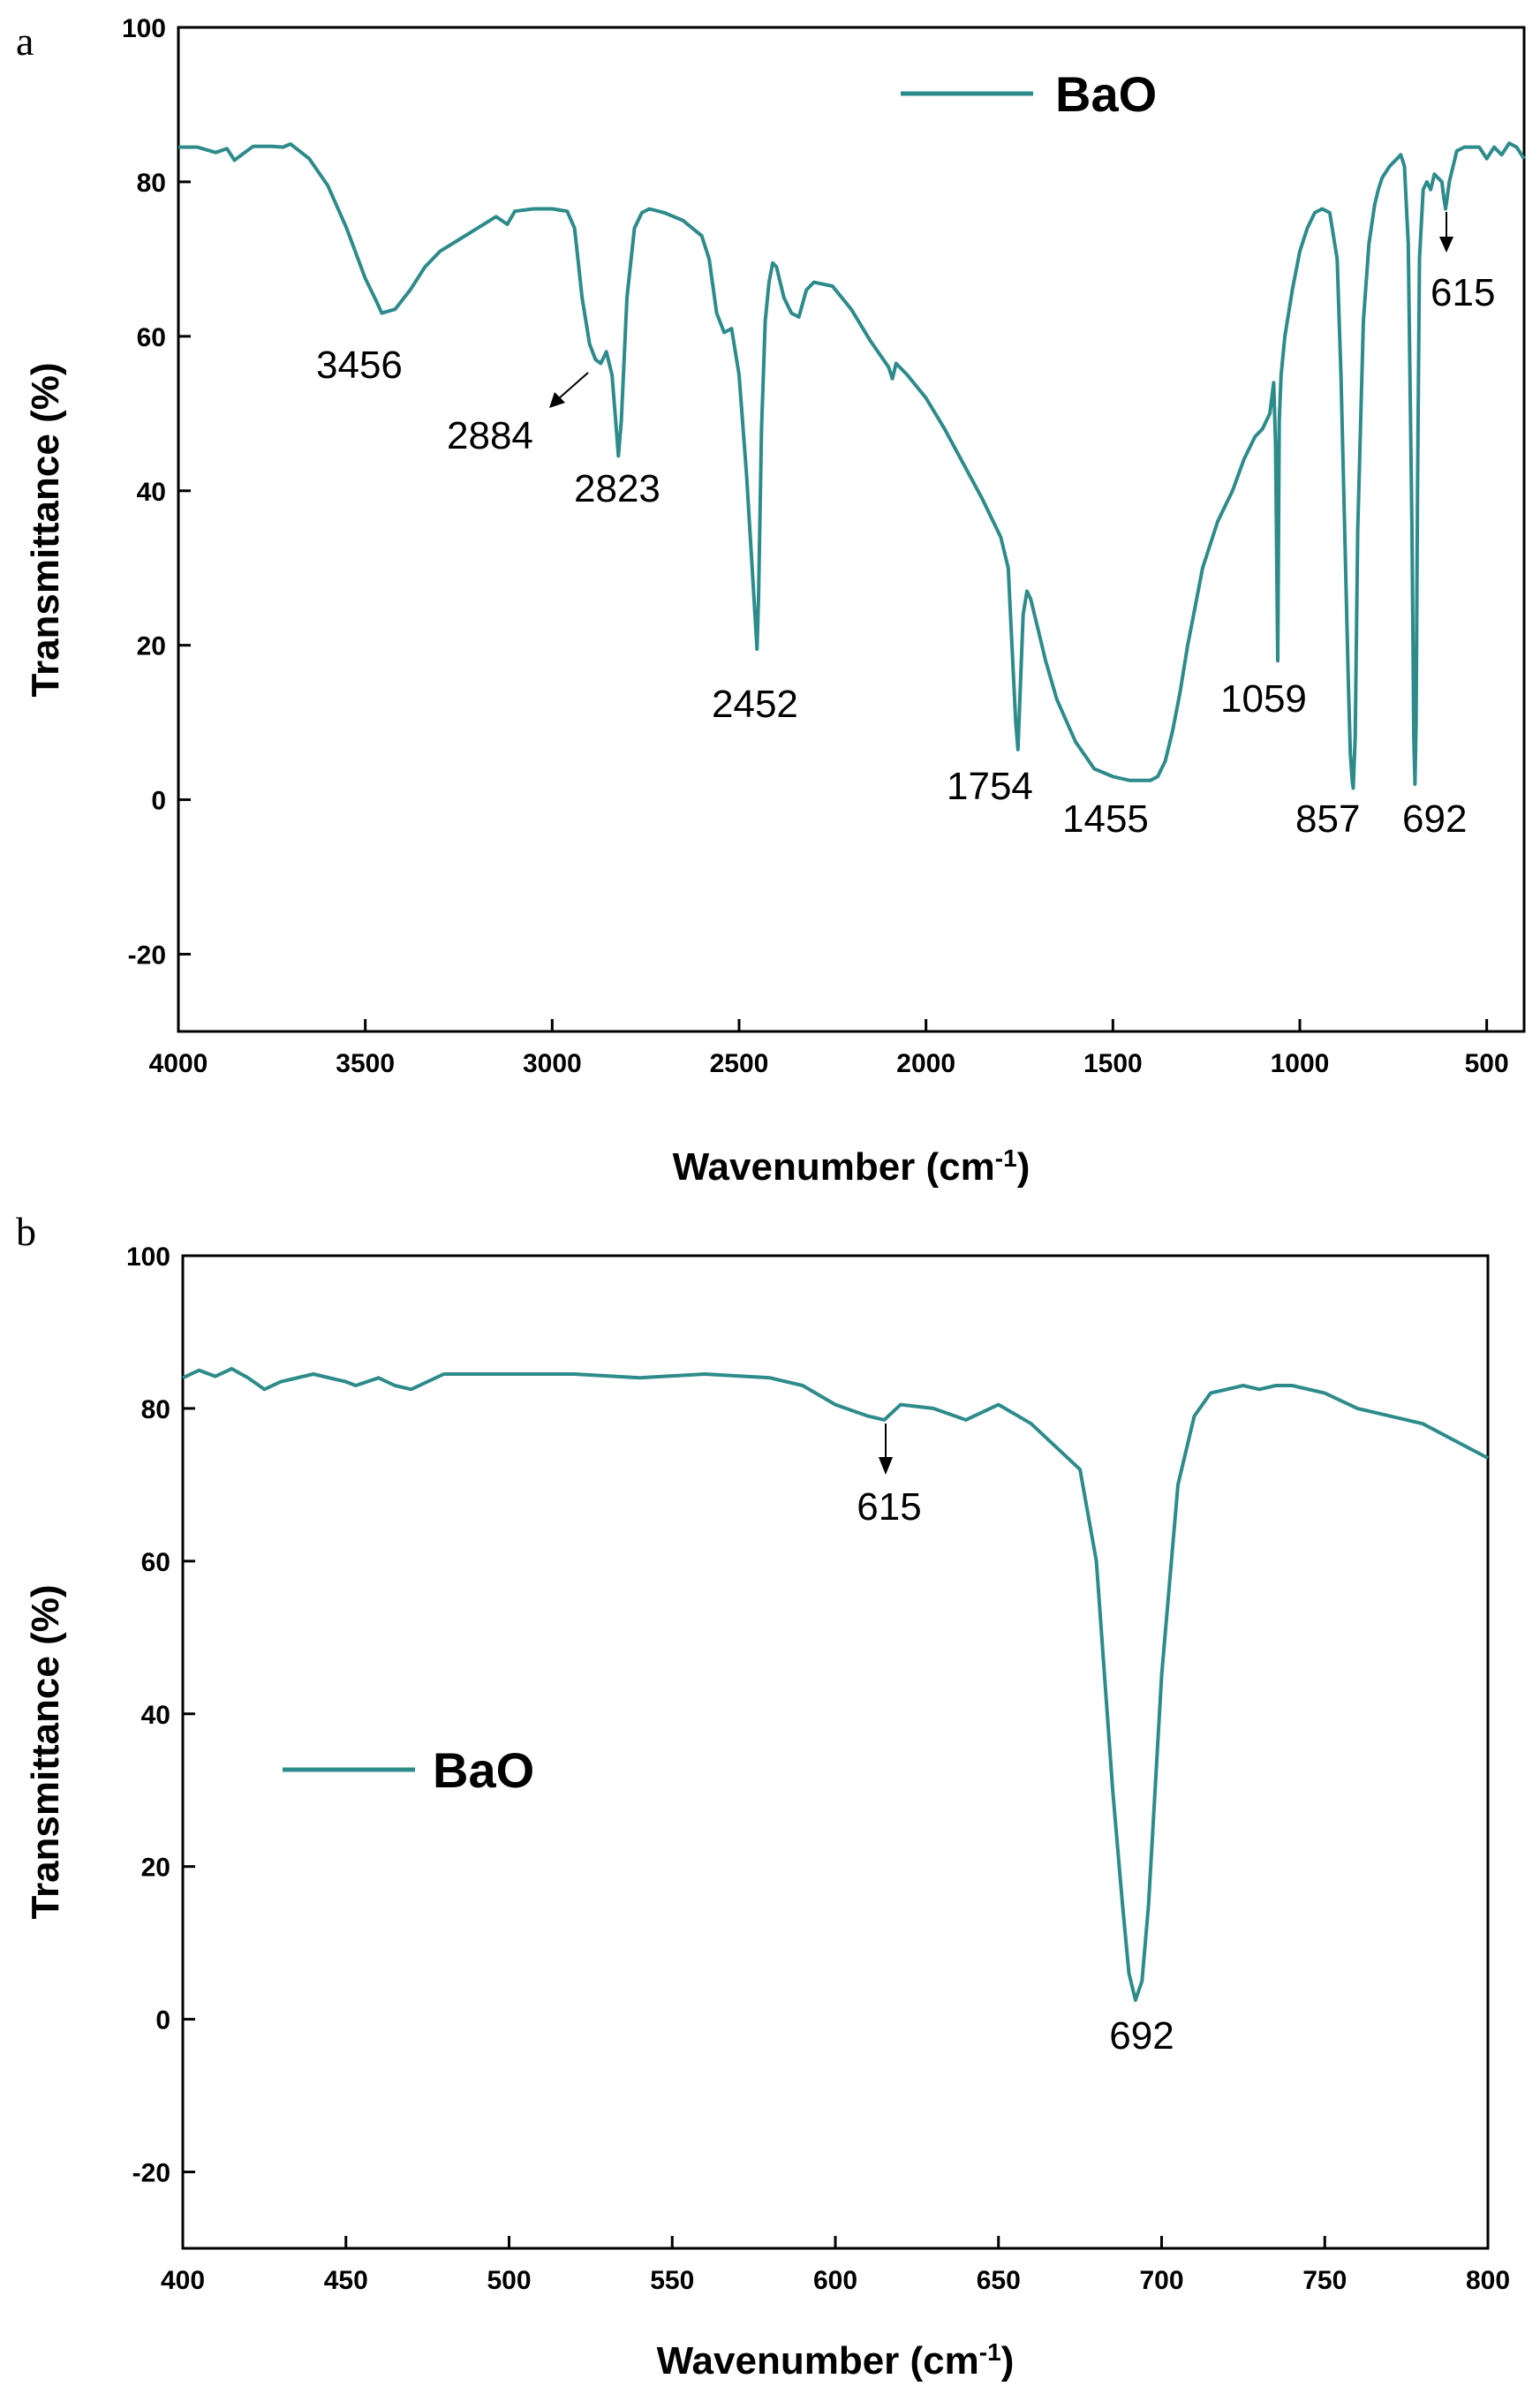 The height and width of the screenshot is (2394, 1540). What do you see at coordinates (617, 488) in the screenshot?
I see `peak-label-2823: 2823` at bounding box center [617, 488].